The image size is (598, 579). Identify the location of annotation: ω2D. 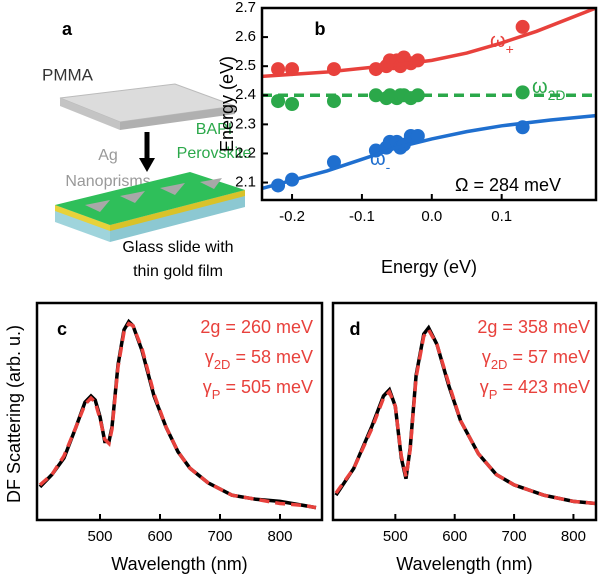
(549, 89).